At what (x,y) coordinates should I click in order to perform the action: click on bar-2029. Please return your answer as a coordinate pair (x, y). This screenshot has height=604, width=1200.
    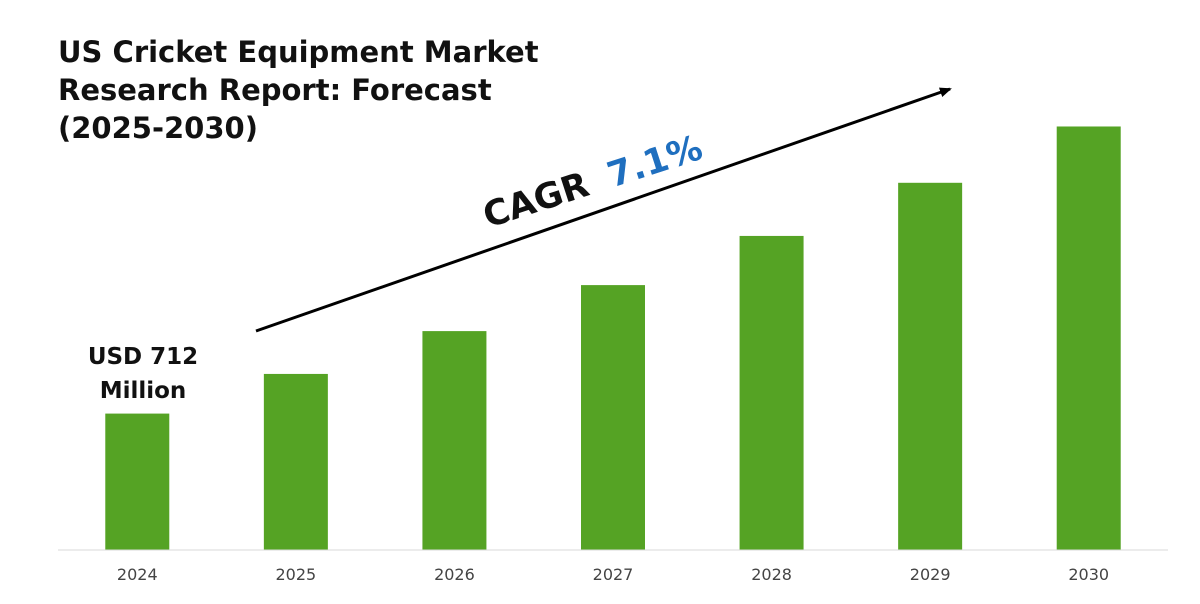
    Looking at the image, I should click on (930, 366).